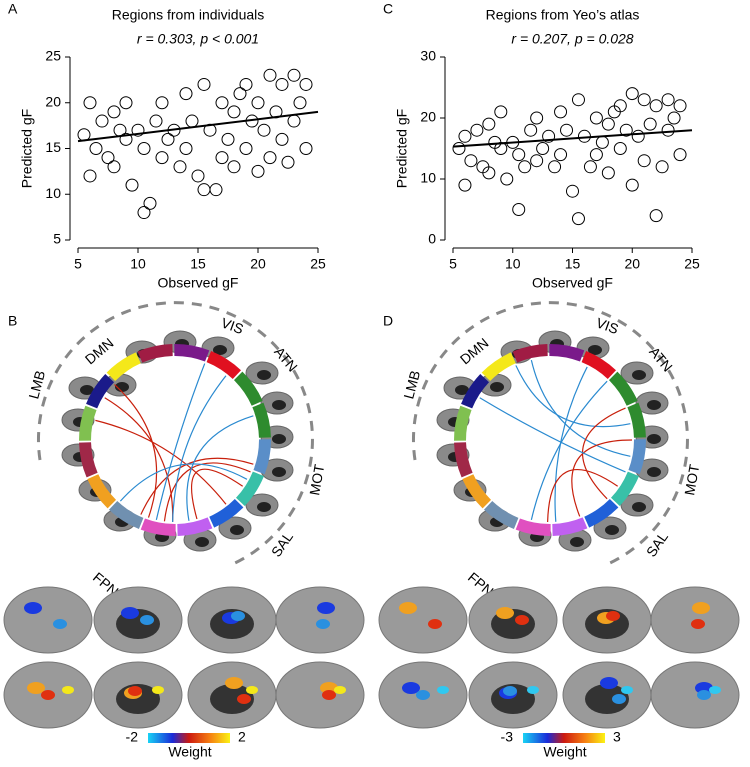 This screenshot has width=750, height=767. I want to click on y-tick-label: 20, so click(428, 117).